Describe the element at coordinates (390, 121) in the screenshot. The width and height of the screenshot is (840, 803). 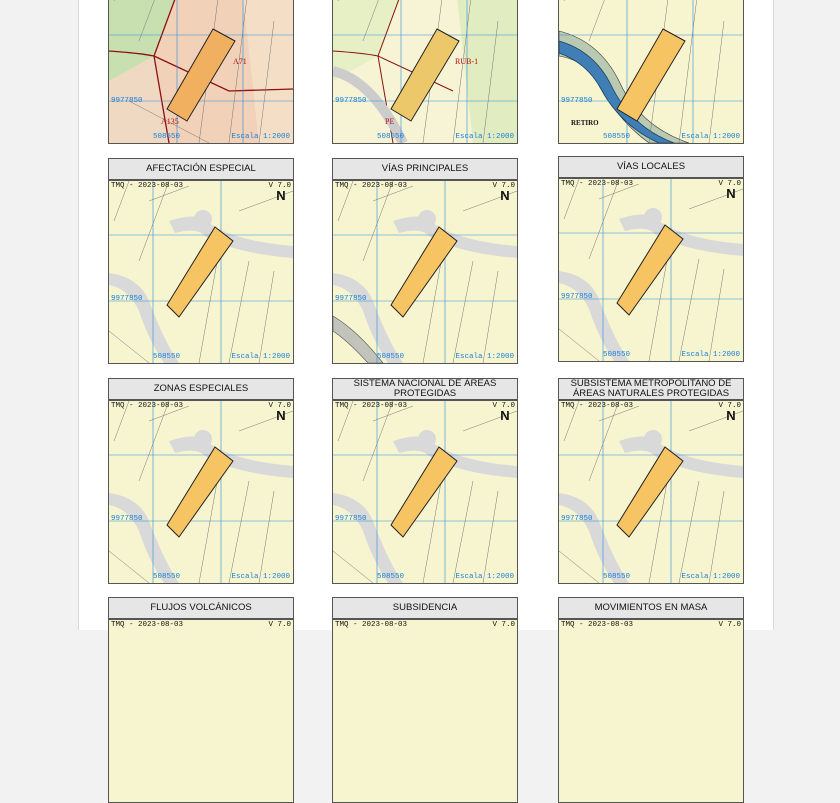
I see `zone-label: PE` at that location.